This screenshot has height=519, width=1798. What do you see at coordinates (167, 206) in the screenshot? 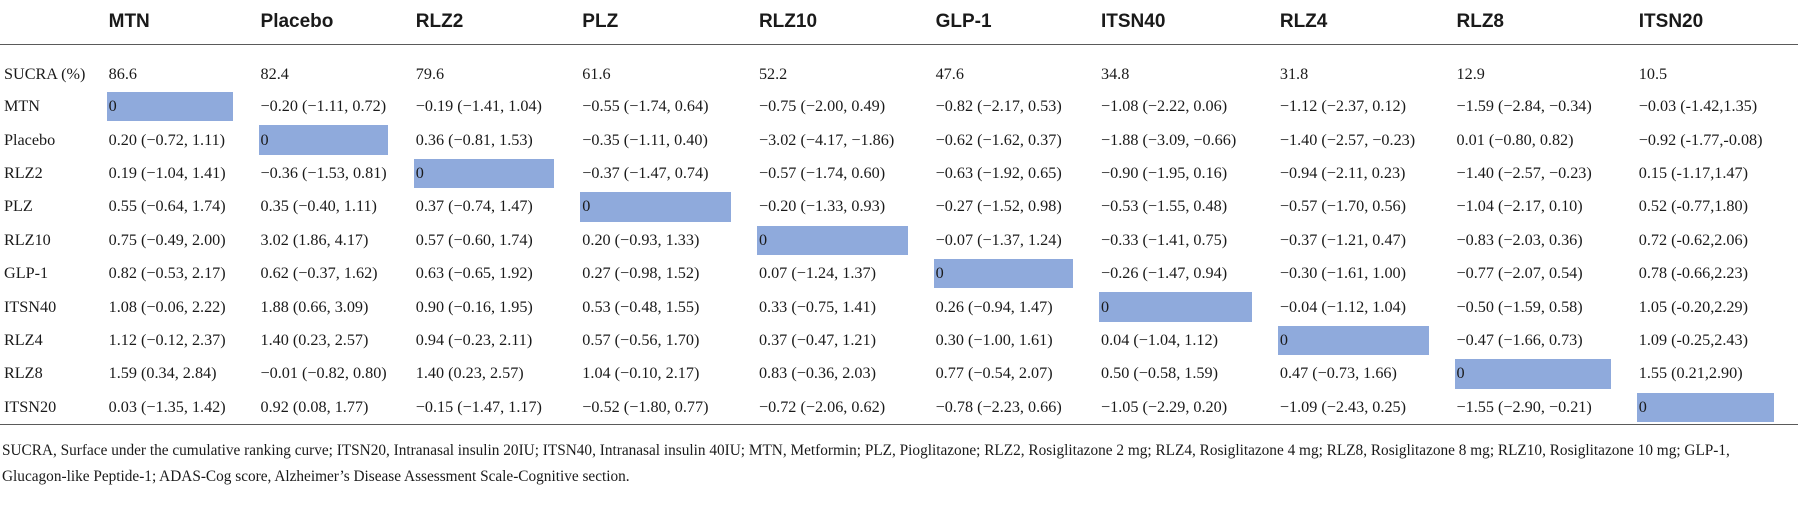
I see `table-cell: 0.55 (−0.64, 1.74)` at bounding box center [167, 206].